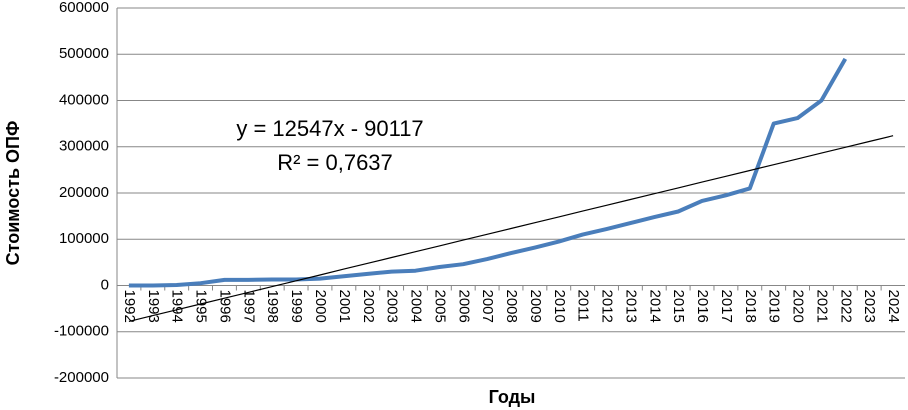 This screenshot has height=410, width=908. I want to click on x-tick-label: 2023, so click(869, 306).